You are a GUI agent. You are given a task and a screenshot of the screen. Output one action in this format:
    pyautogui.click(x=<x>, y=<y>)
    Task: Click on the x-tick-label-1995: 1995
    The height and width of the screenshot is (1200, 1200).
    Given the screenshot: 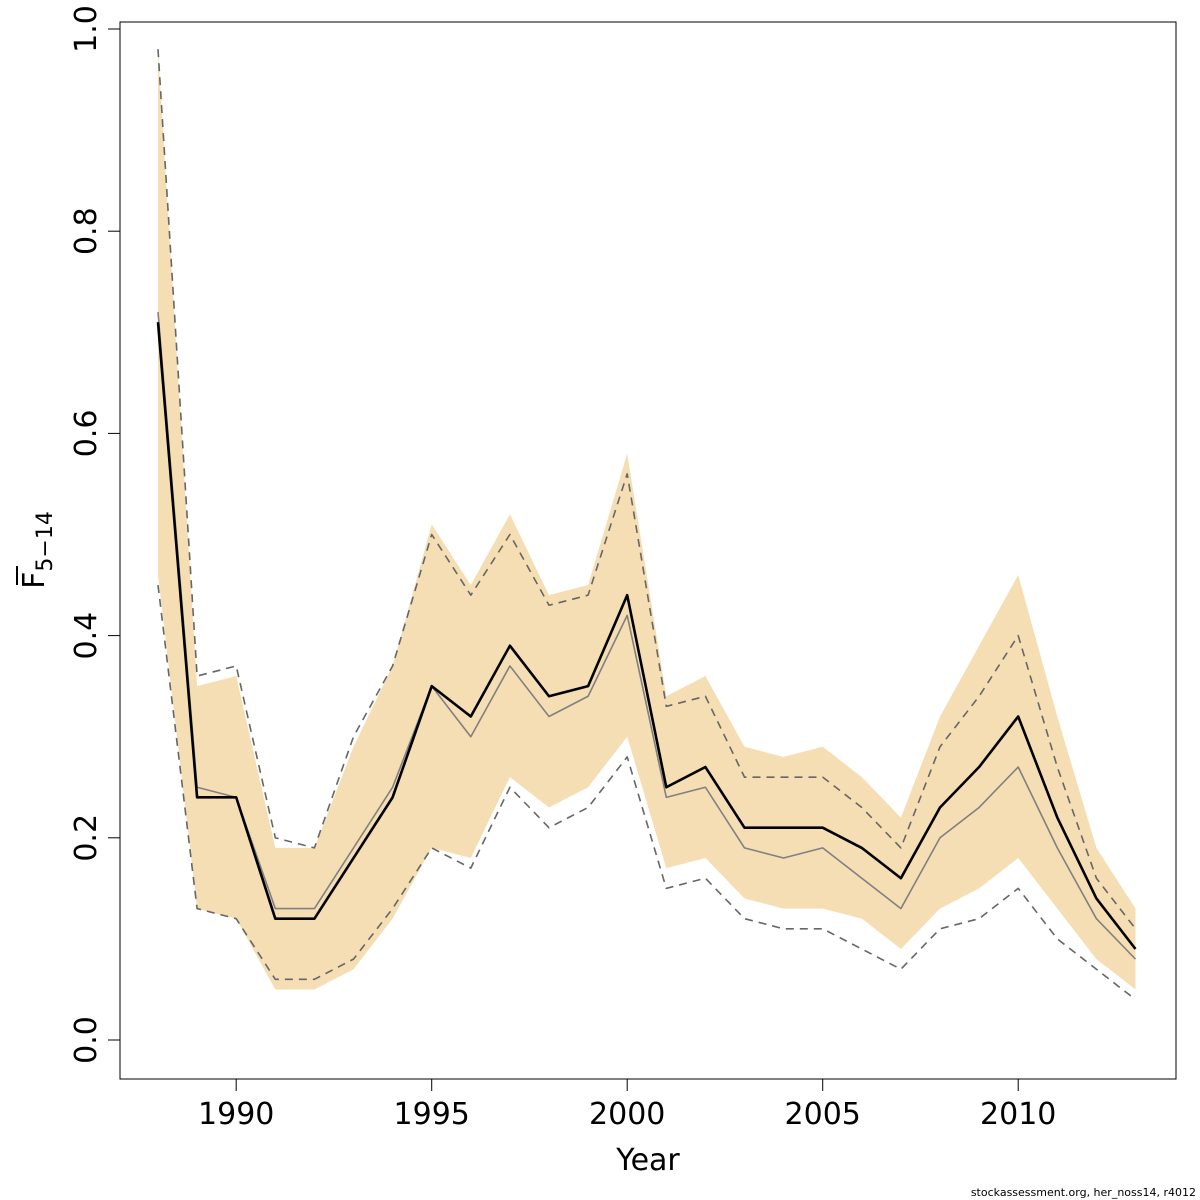 What is the action you would take?
    pyautogui.click(x=432, y=1114)
    